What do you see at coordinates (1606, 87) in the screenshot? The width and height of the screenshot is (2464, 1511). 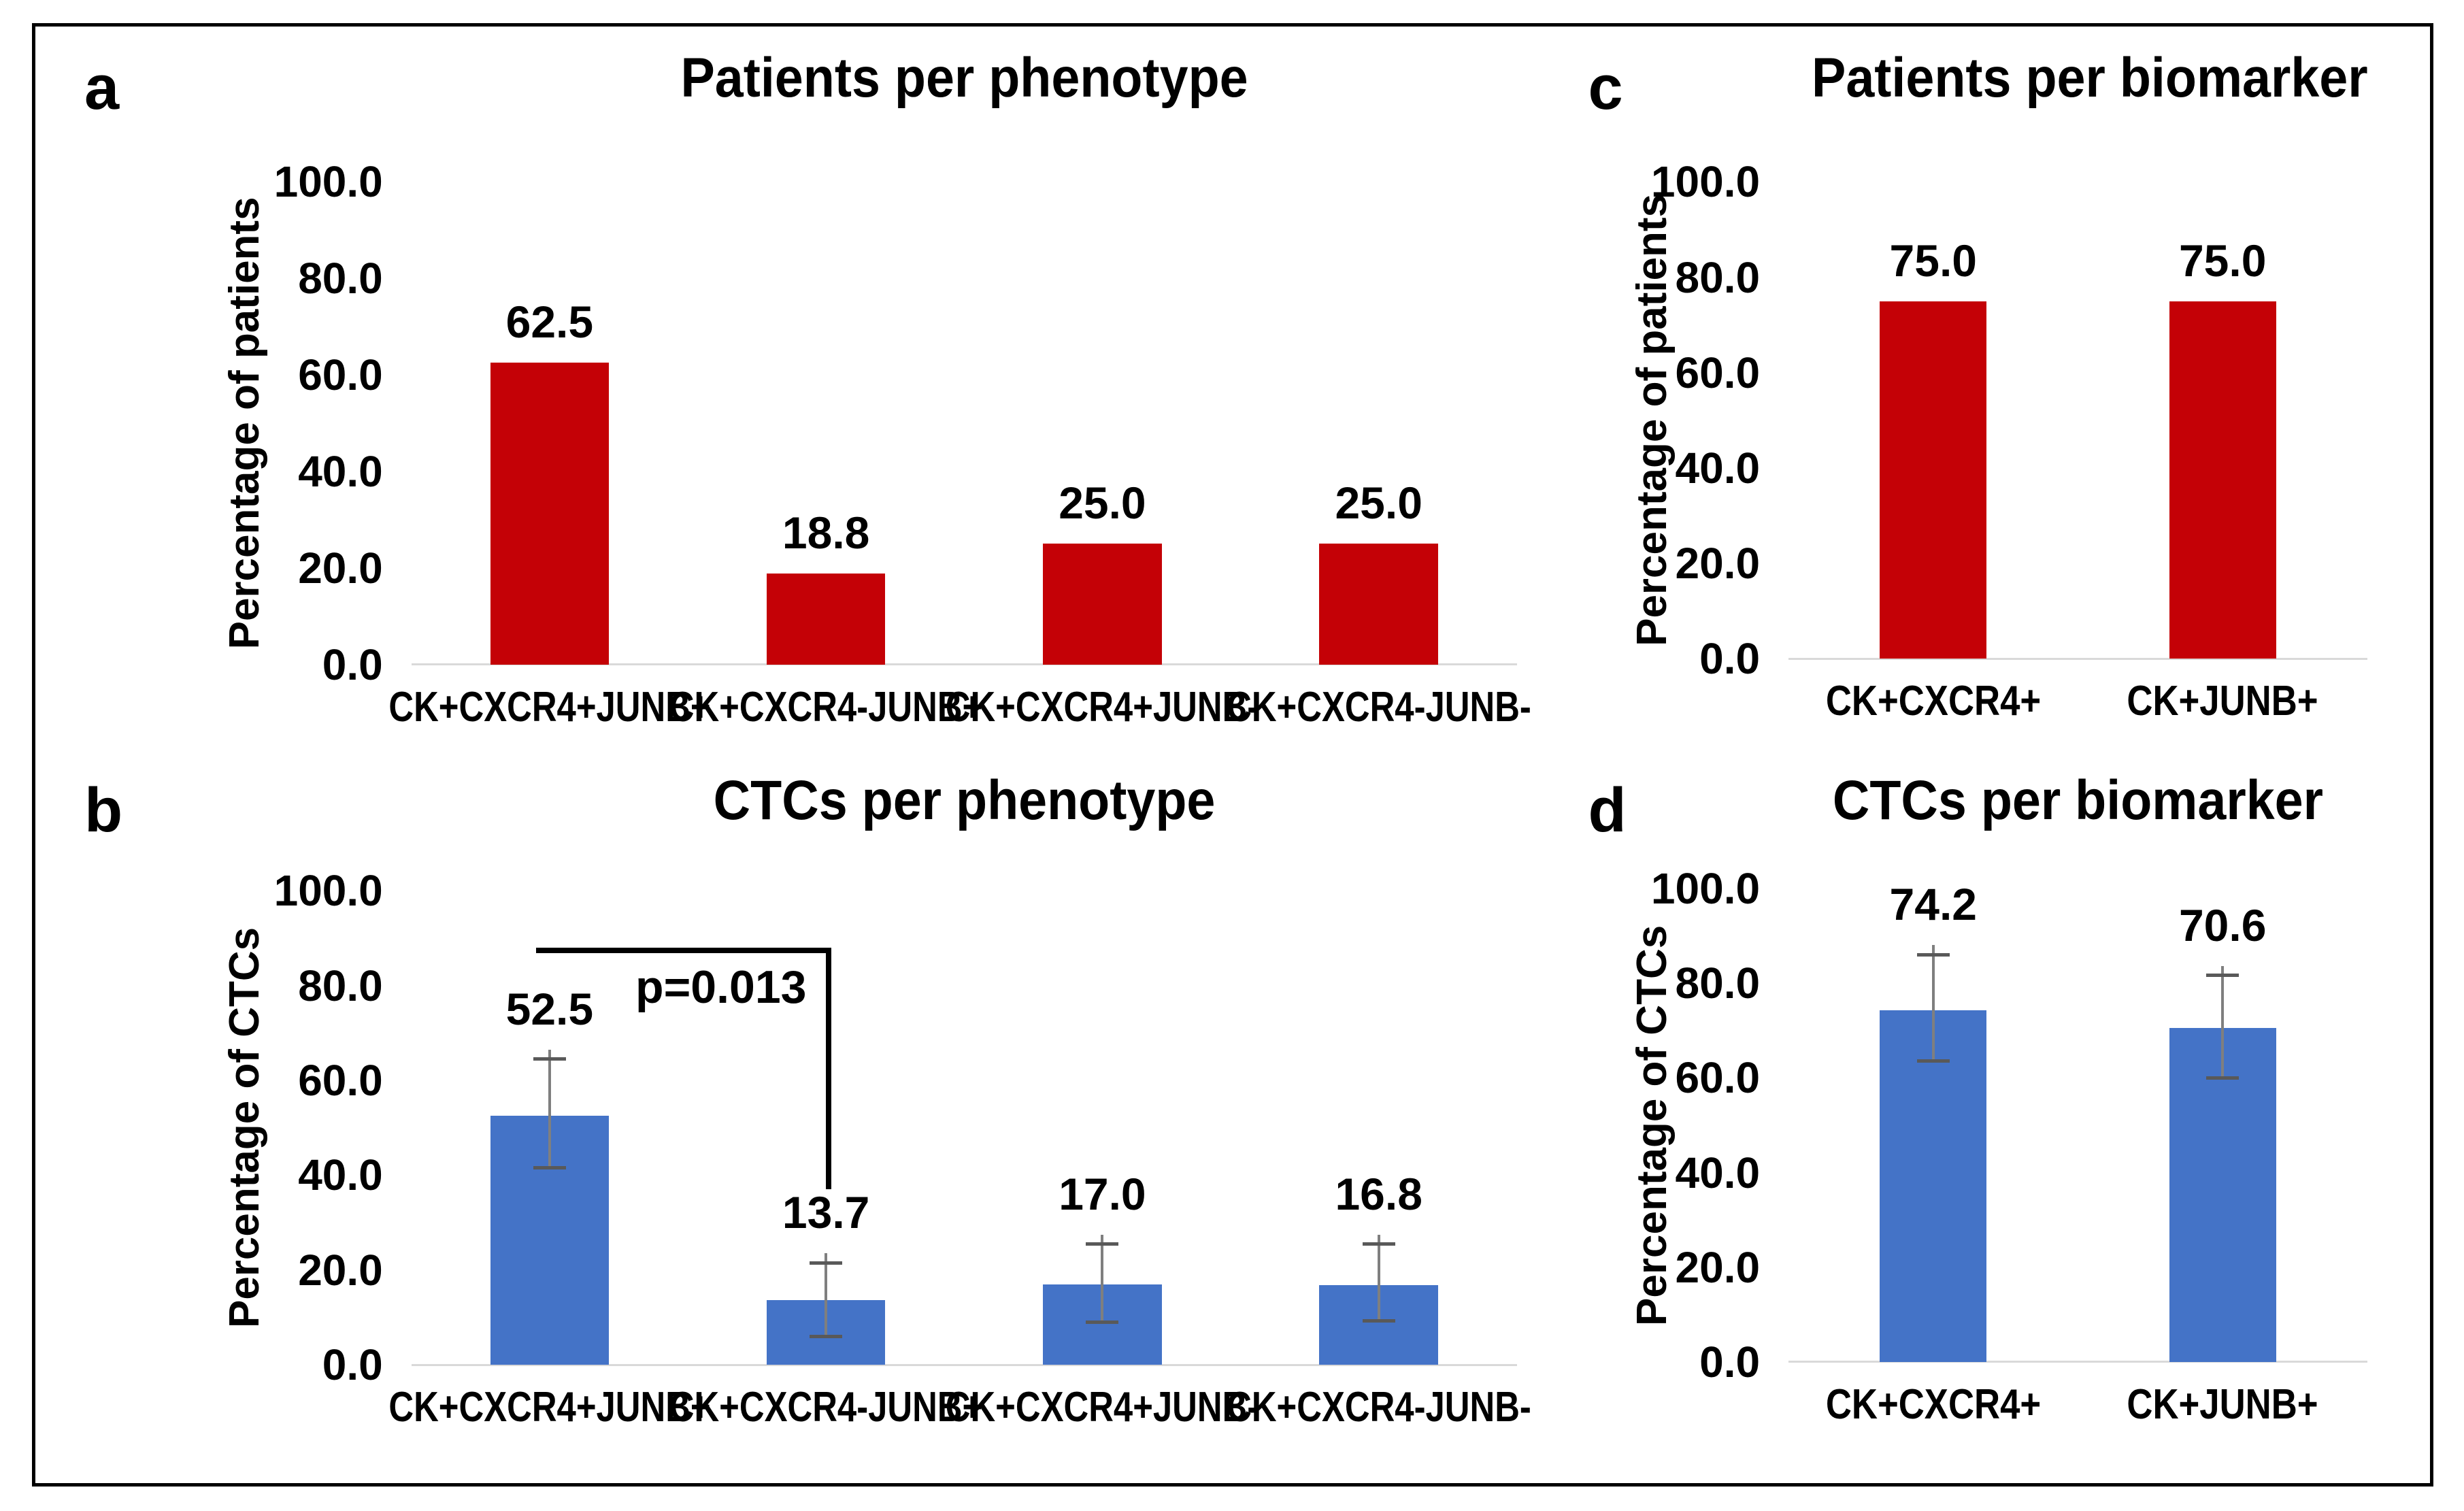 I see `panel-letter-c: c` at bounding box center [1606, 87].